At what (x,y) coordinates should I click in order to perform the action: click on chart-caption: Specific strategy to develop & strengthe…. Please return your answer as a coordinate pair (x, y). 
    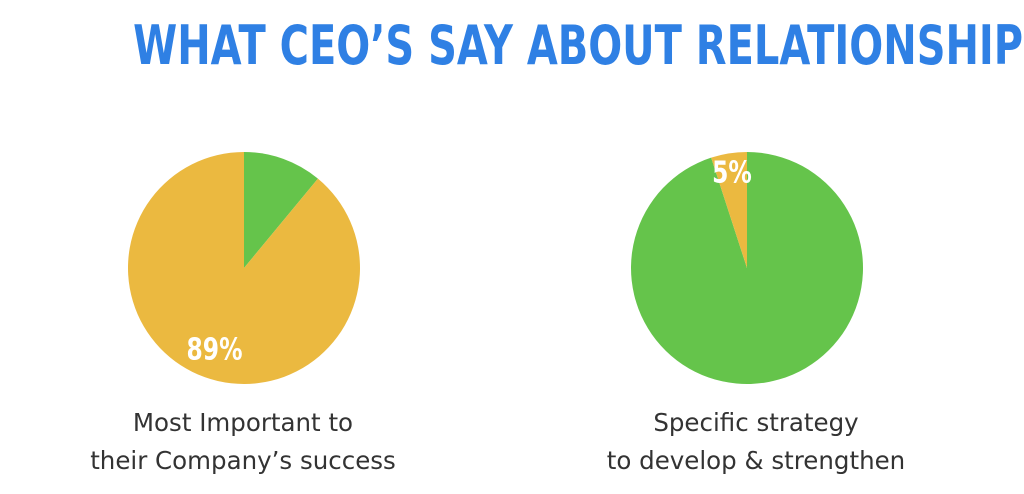
    Looking at the image, I should click on (756, 442).